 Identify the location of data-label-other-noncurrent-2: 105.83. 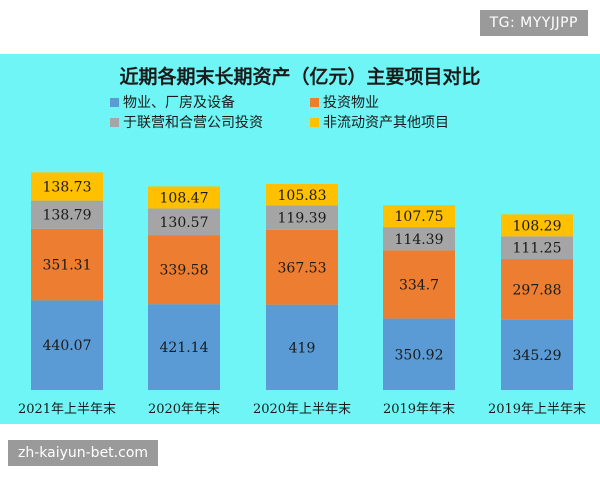
(302, 196).